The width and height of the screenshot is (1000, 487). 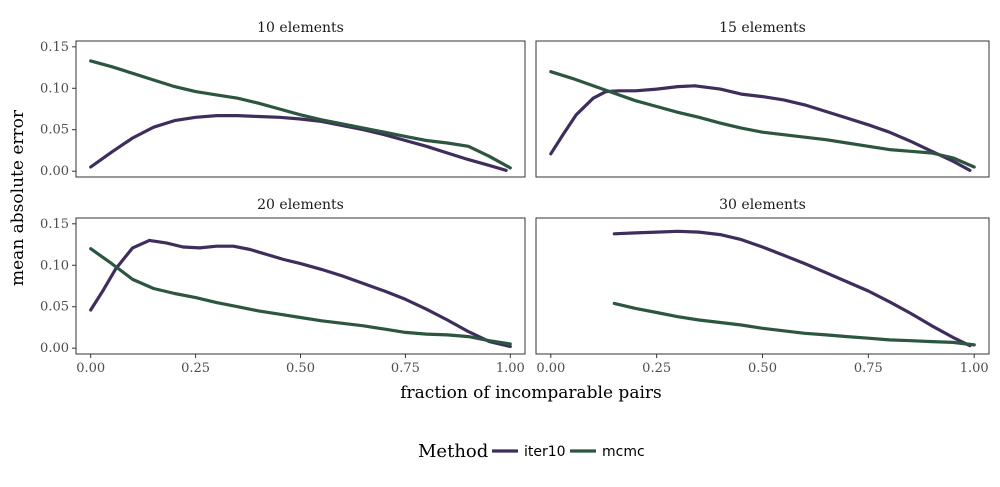 What do you see at coordinates (762, 28) in the screenshot?
I see `panel-title-1: 15 elements` at bounding box center [762, 28].